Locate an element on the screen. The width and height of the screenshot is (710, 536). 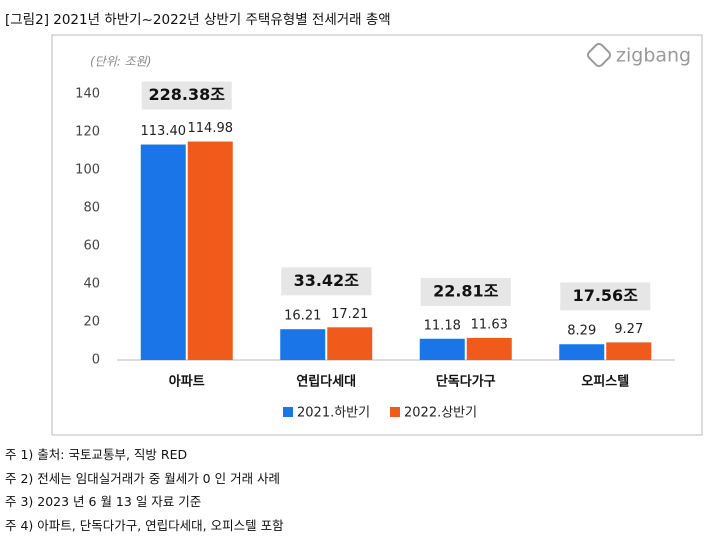
value-label: 11.63 is located at coordinates (489, 324).